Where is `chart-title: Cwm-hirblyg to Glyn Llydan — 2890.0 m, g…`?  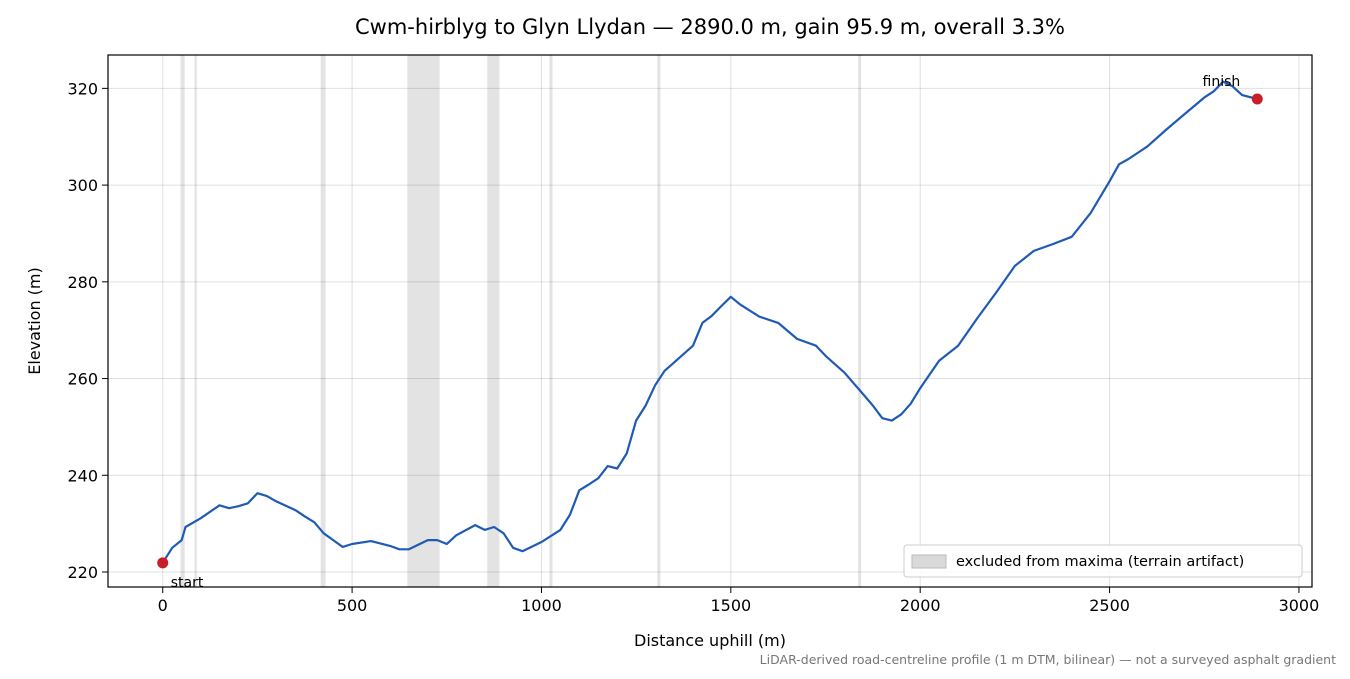
chart-title: Cwm-hirblyg to Glyn Llydan — 2890.0 m, g… is located at coordinates (710, 27).